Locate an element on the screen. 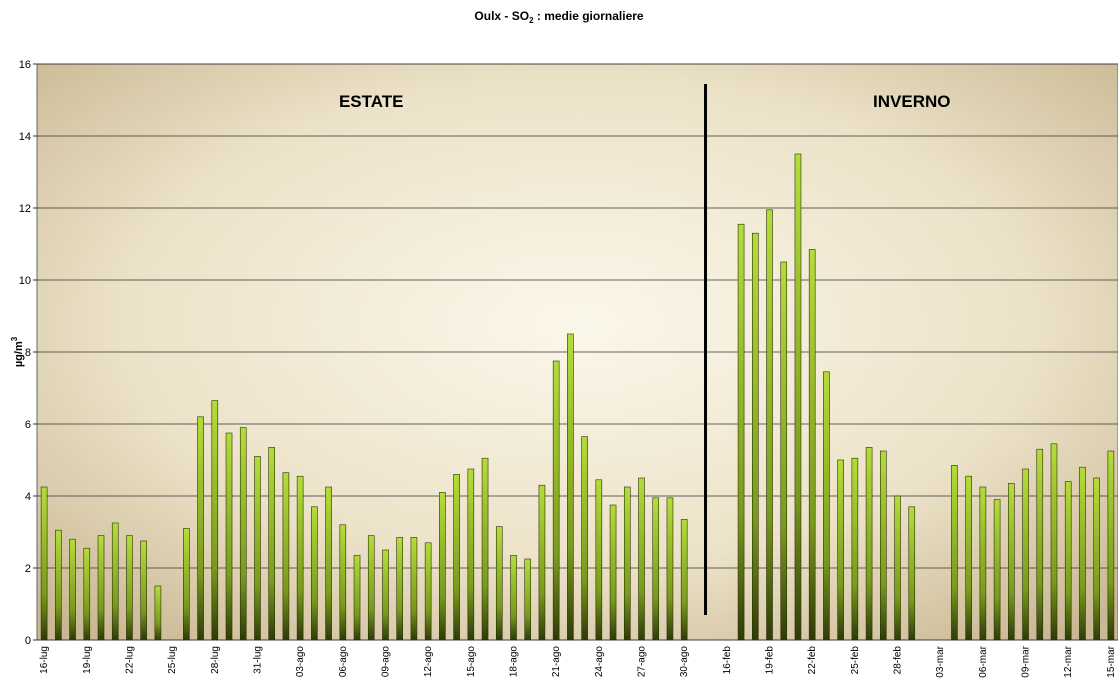 Image resolution: width=1118 pixels, height=688 pixels. x-tick-label: 03-ago is located at coordinates (300, 662).